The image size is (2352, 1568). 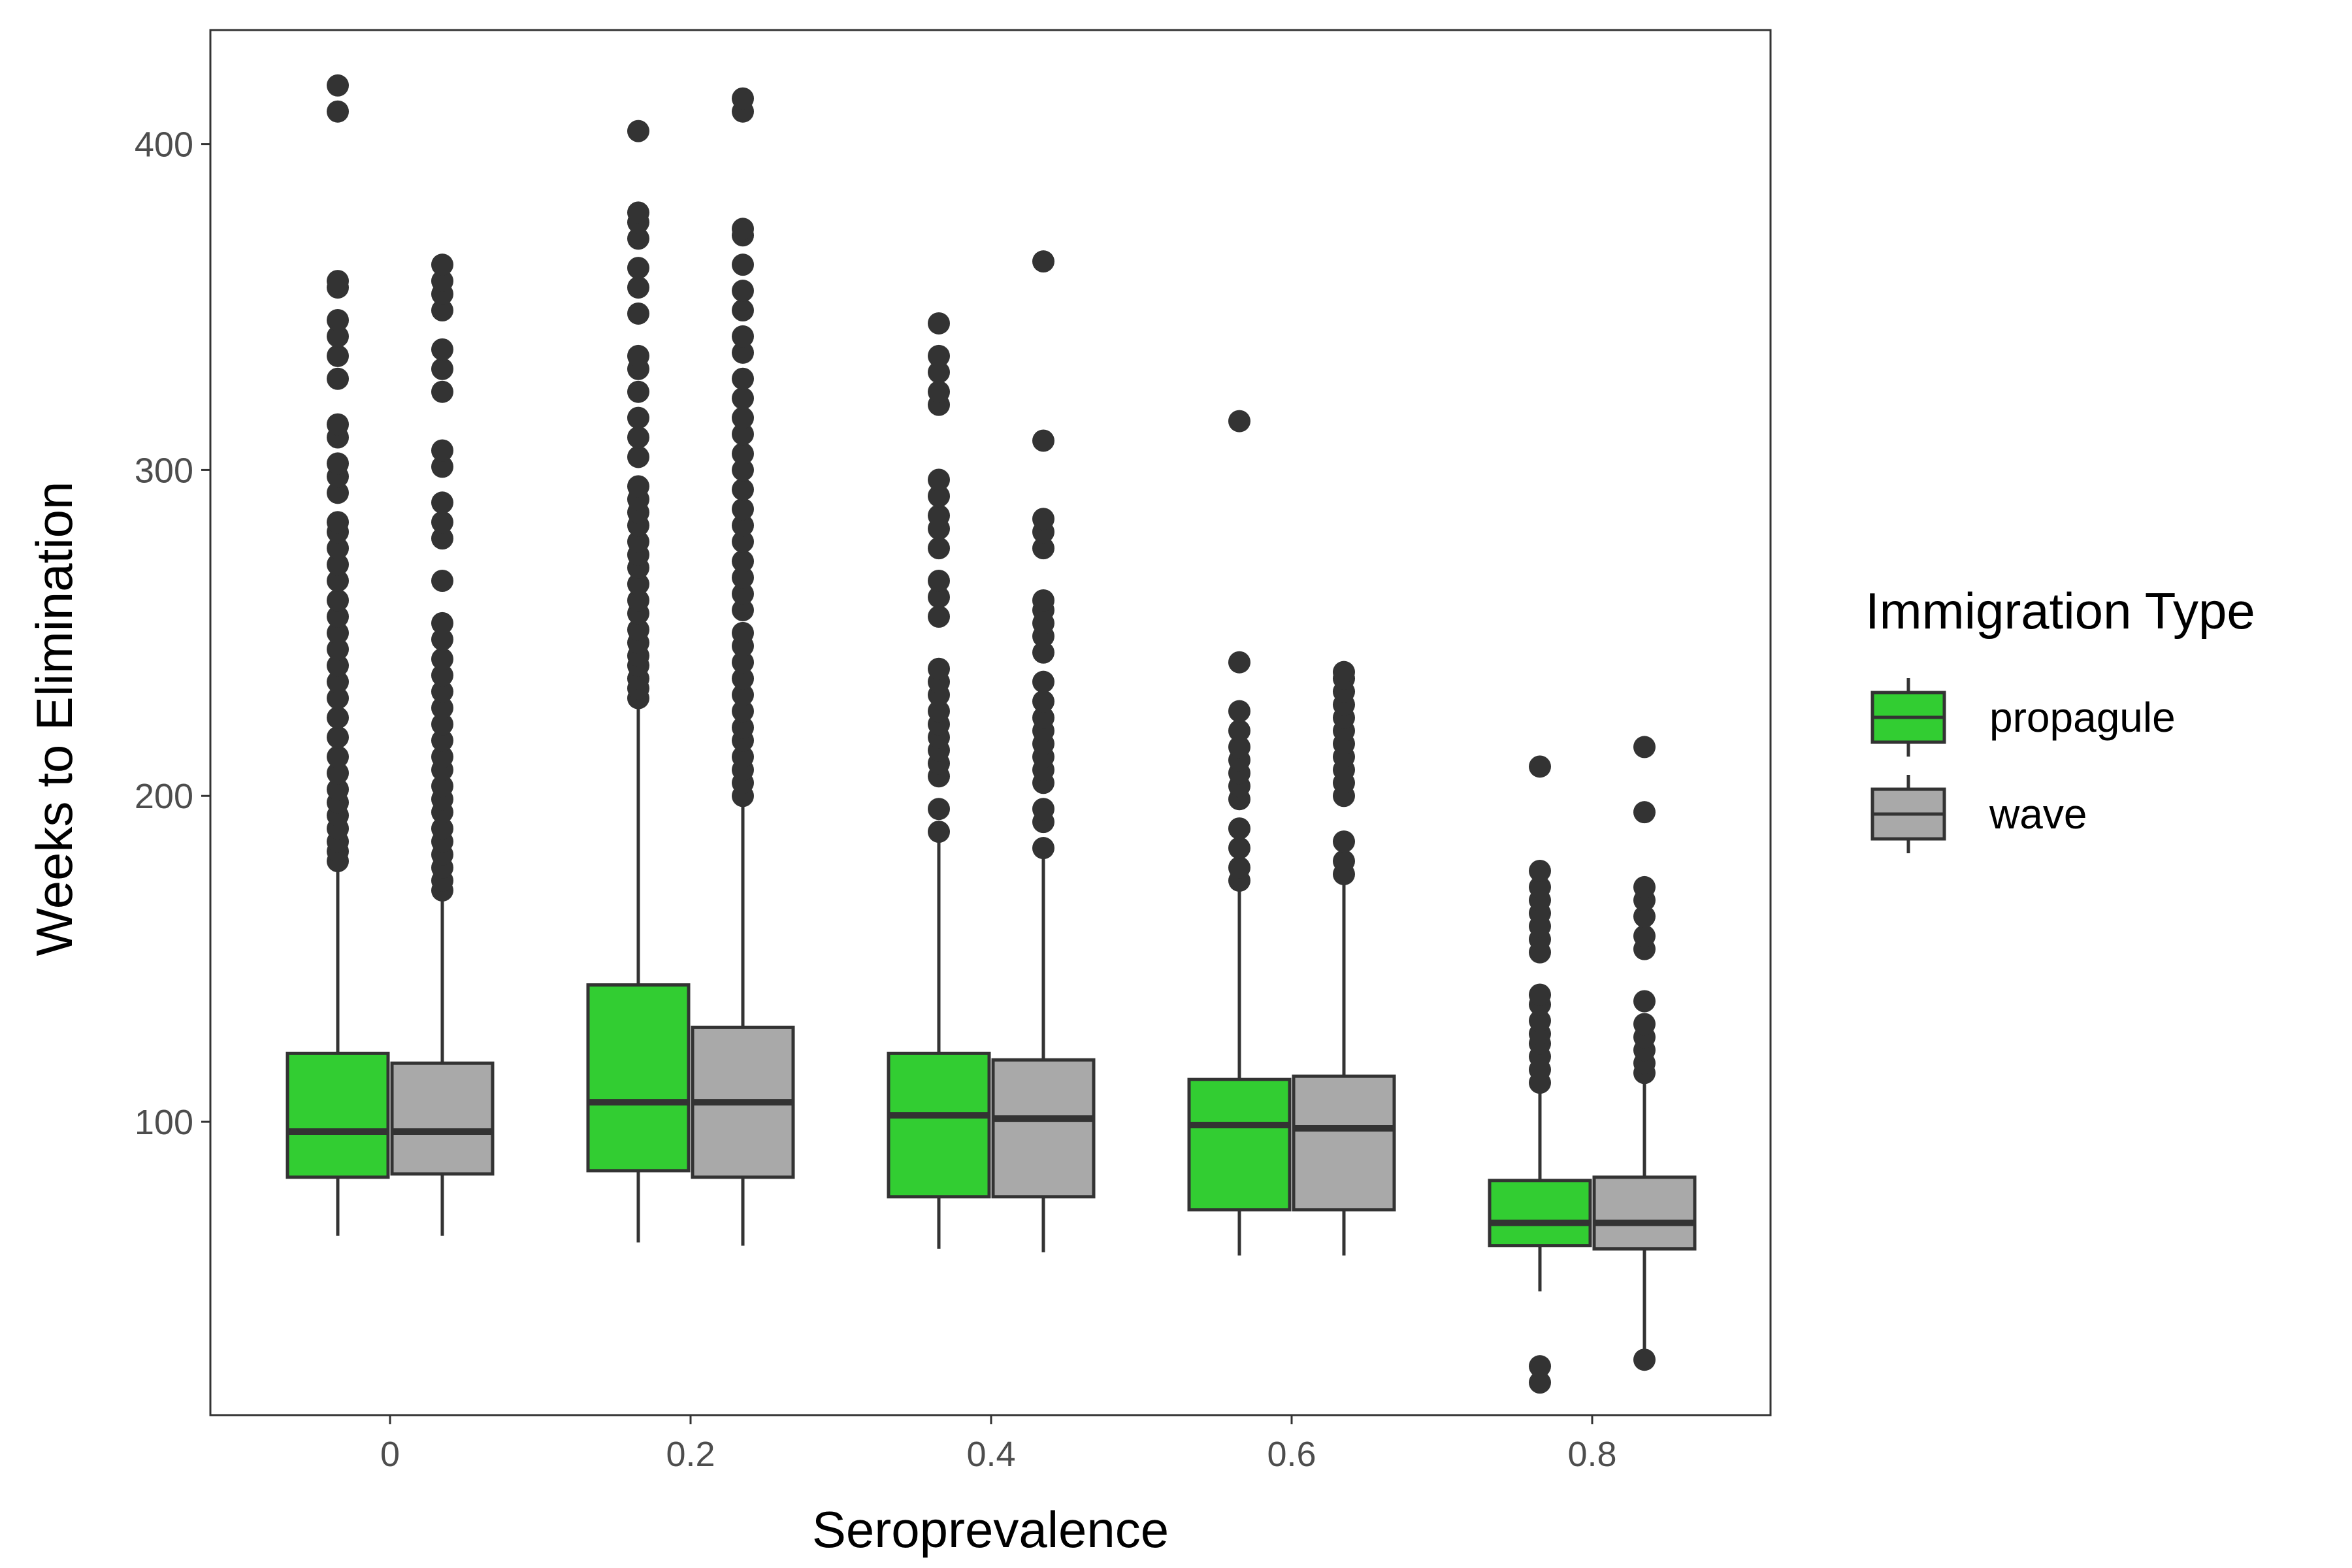 I want to click on legend: Immigration Type propagule wave, so click(x=2060, y=717).